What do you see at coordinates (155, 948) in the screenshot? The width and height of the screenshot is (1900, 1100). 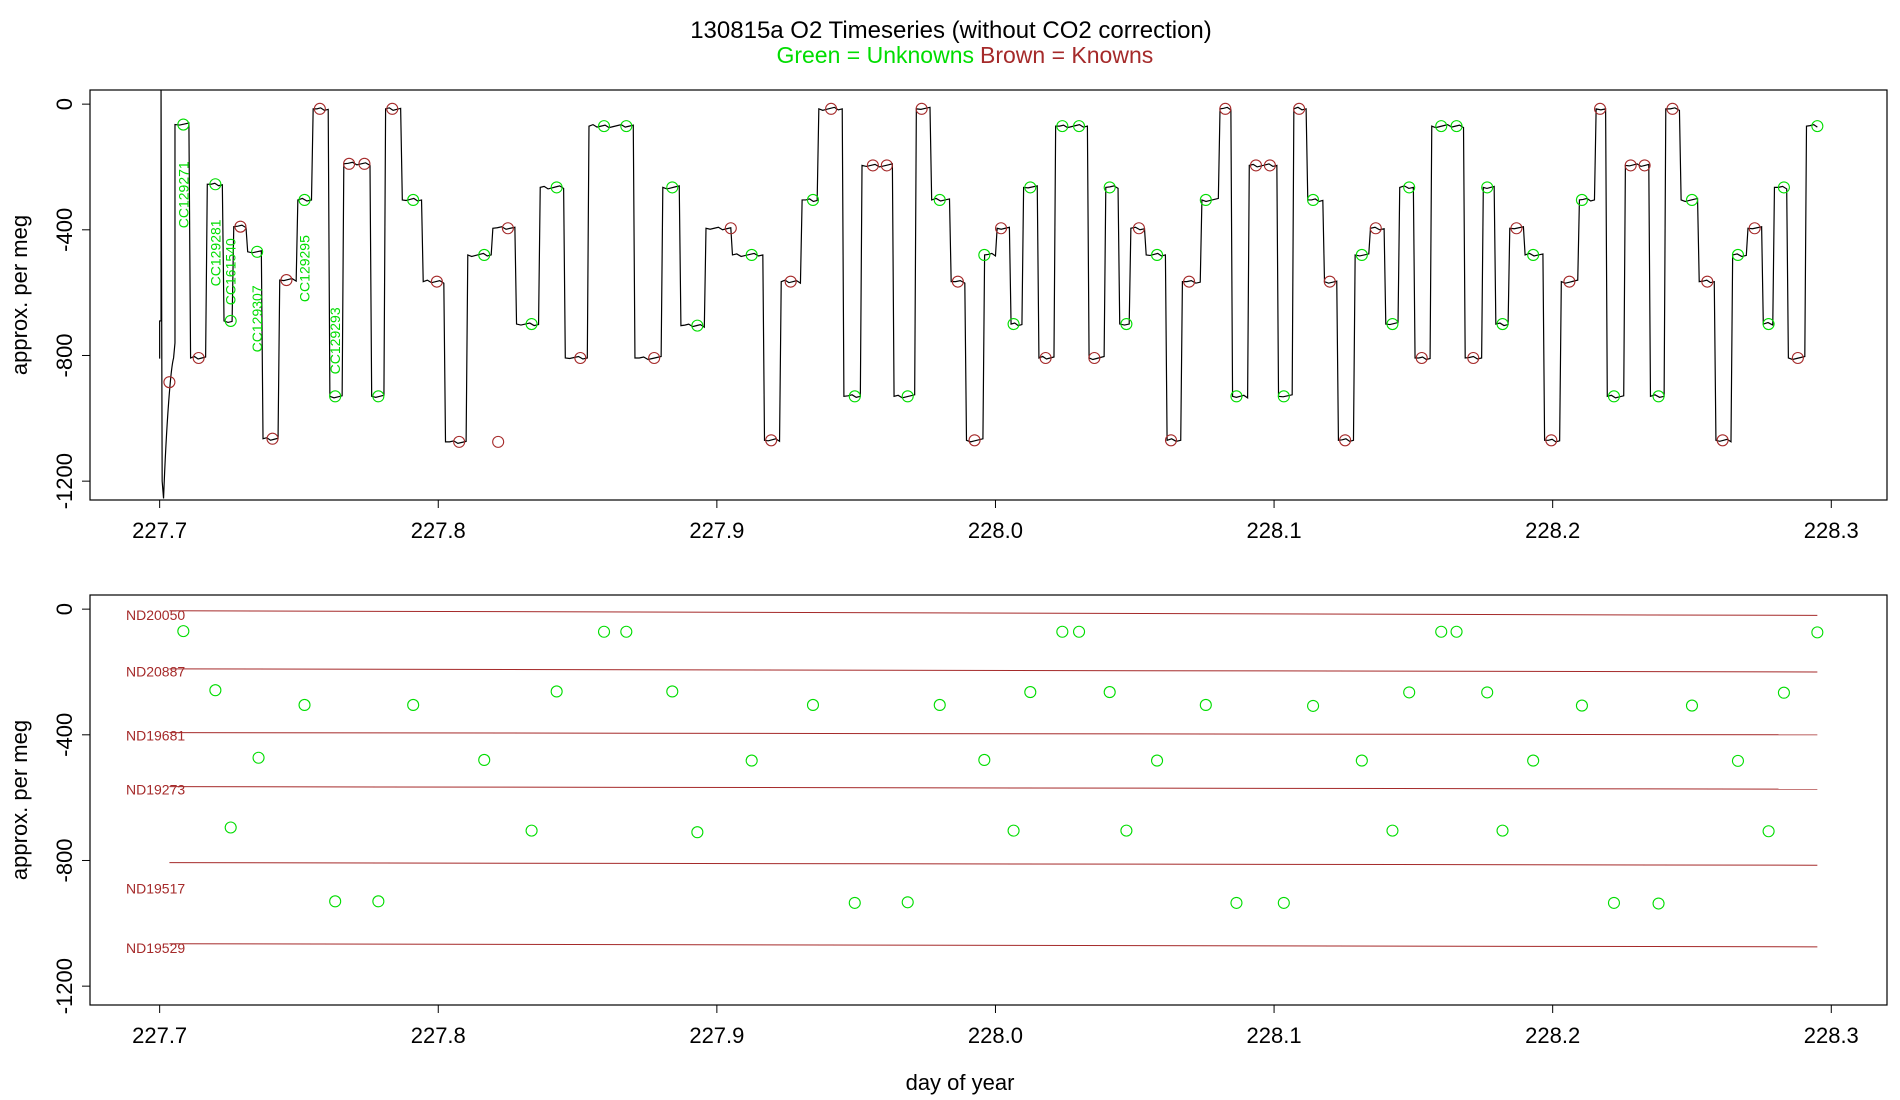 I see `standard-label: ND19529` at bounding box center [155, 948].